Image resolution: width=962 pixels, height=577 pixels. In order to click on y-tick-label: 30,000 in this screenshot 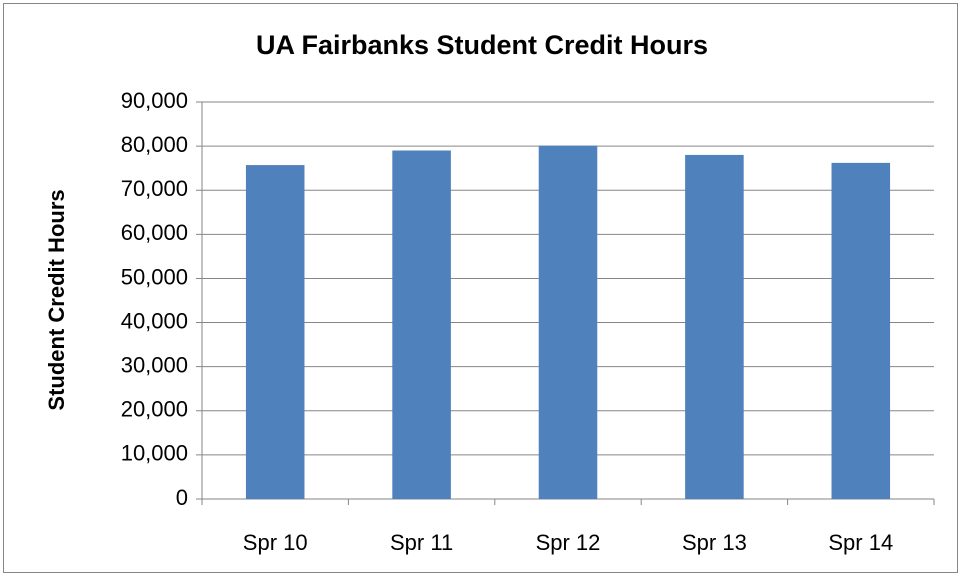, I will do `click(154, 364)`.